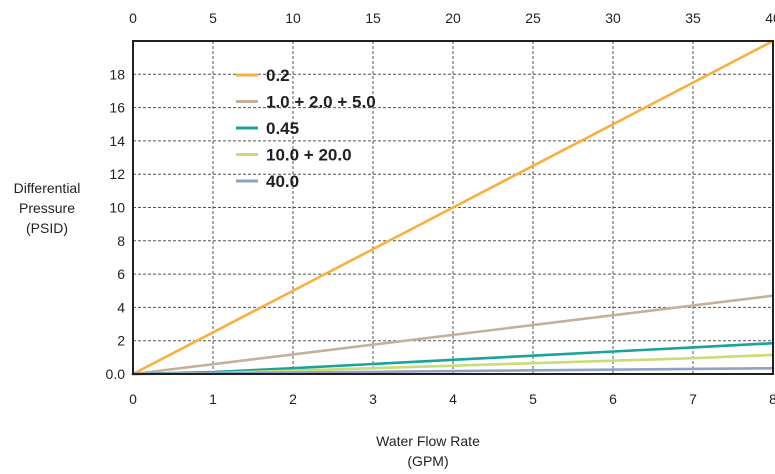  Describe the element at coordinates (770, 18) in the screenshot. I see `top-x-tick-label: 40` at that location.